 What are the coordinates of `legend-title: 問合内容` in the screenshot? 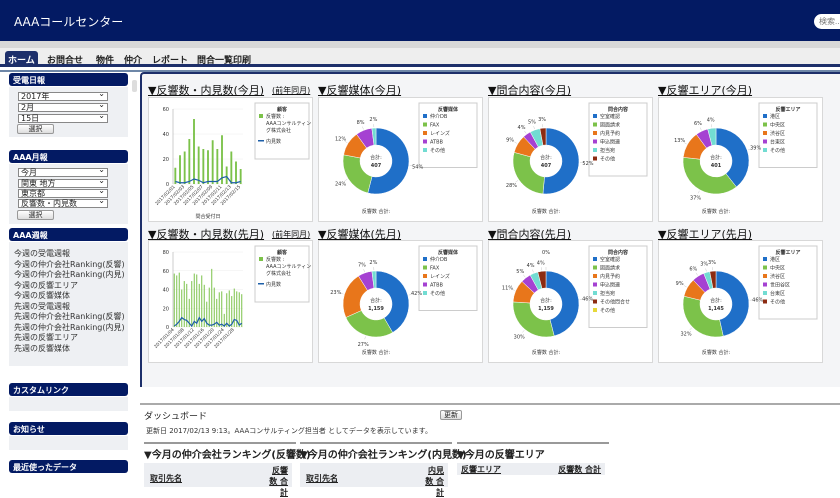 It's located at (618, 252).